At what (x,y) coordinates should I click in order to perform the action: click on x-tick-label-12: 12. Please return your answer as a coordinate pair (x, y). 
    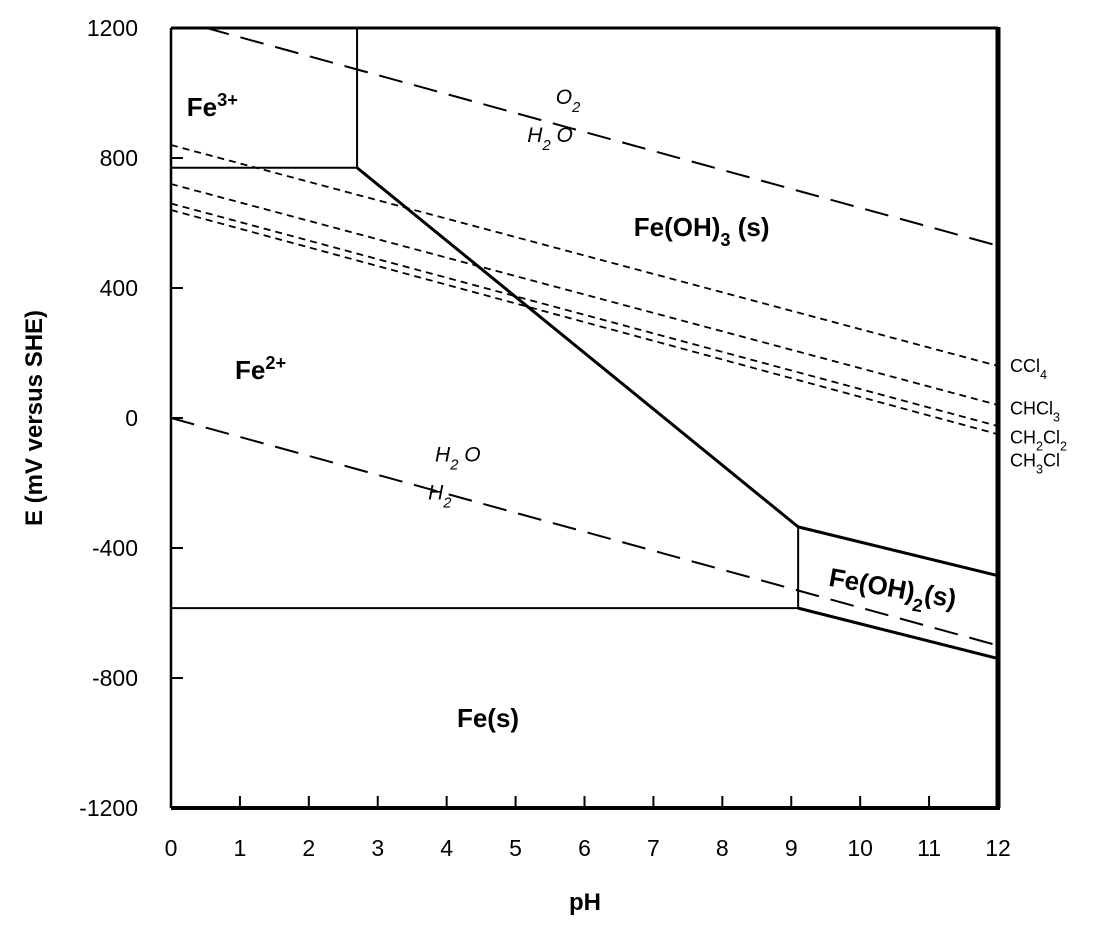
    Looking at the image, I should click on (998, 848).